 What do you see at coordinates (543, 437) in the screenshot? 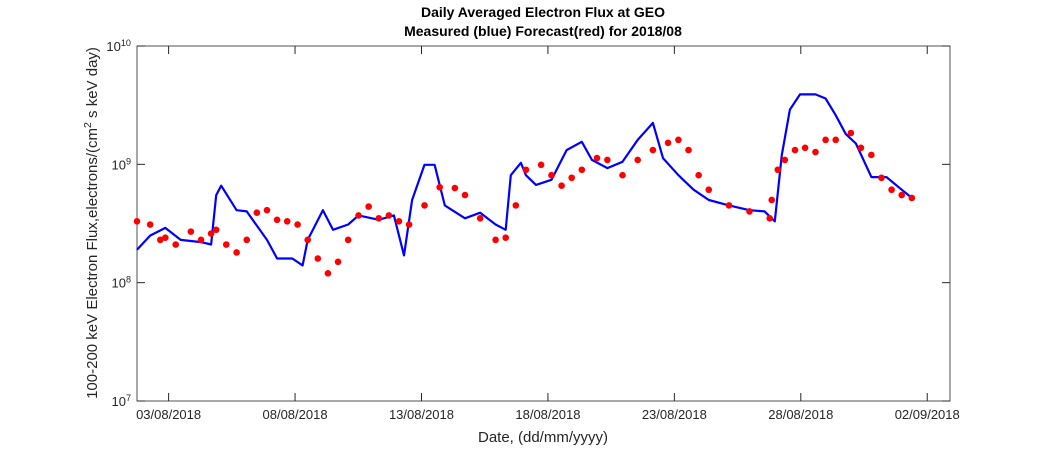
I see `x-axis-label: Date, (dd/mm/yyyy)` at bounding box center [543, 437].